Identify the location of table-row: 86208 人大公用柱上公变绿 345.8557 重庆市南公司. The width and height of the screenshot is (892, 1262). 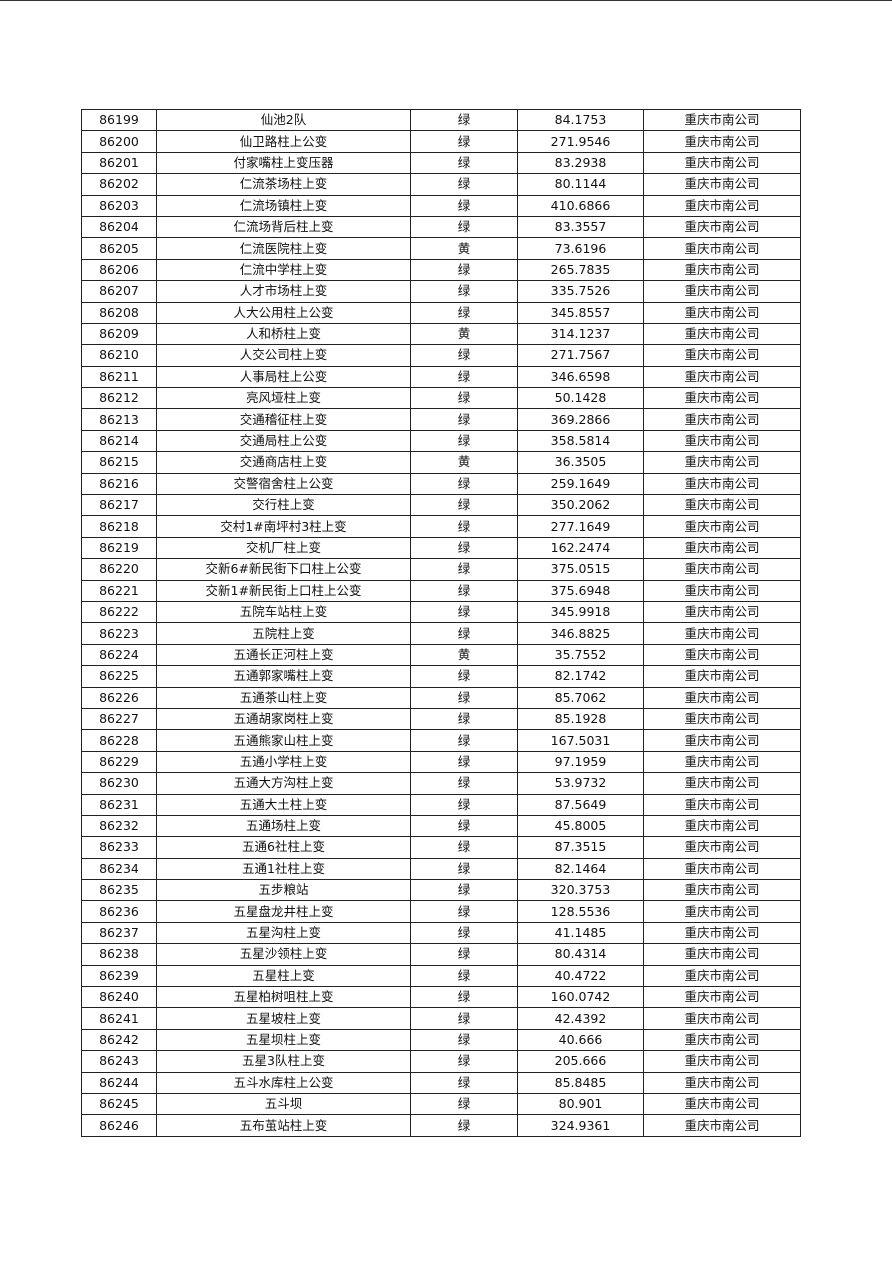
(441, 312).